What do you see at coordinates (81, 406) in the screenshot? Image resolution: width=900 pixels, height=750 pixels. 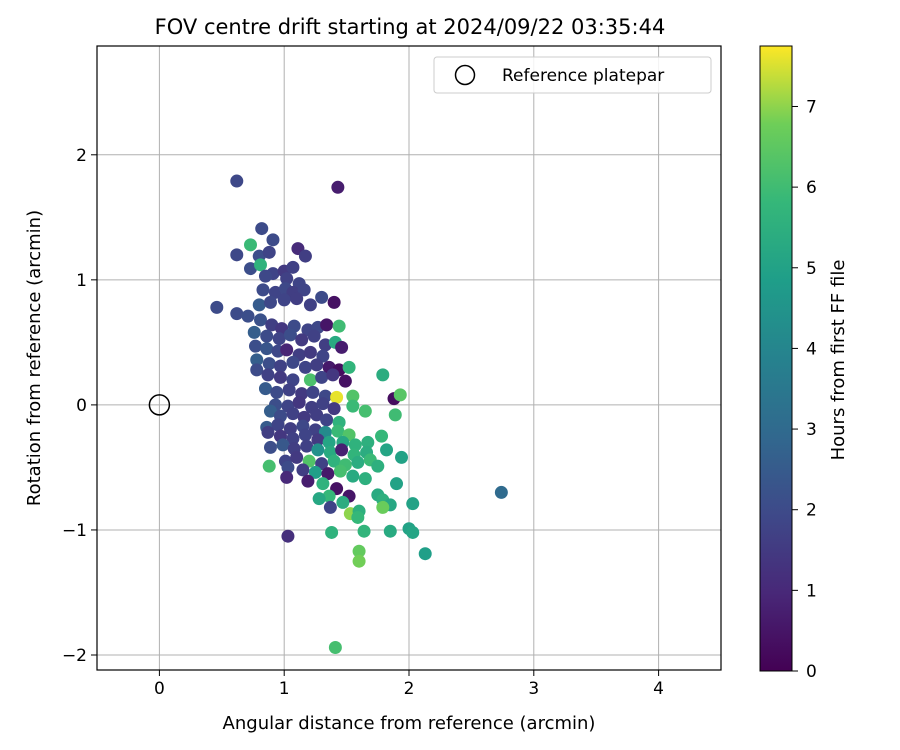 I see `y-tick-label: 0` at bounding box center [81, 406].